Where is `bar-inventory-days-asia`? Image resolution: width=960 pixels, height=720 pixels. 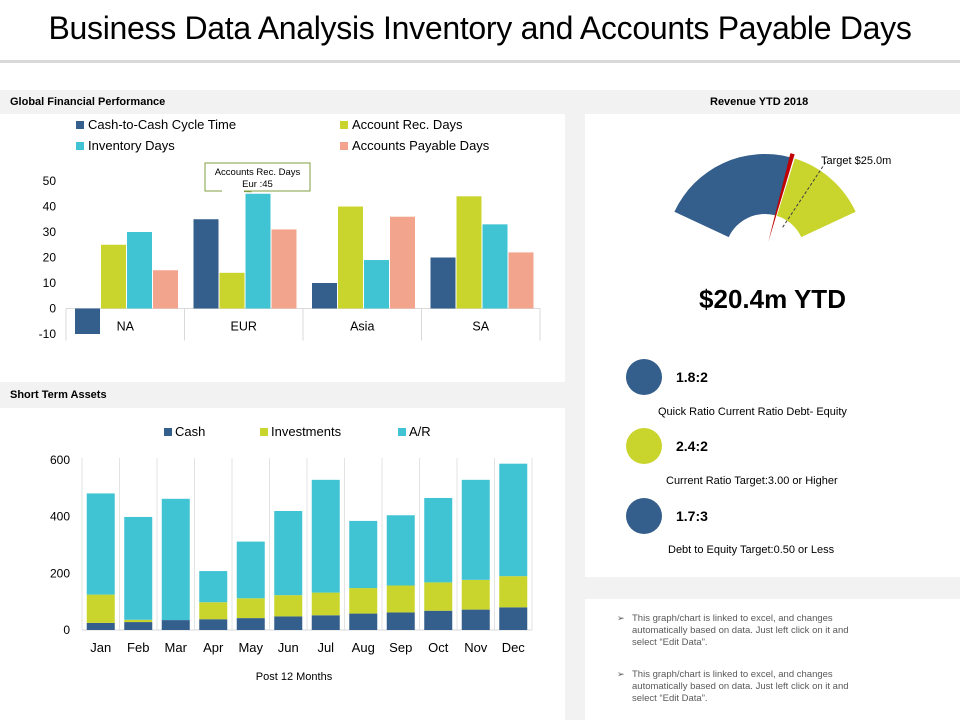 bar-inventory-days-asia is located at coordinates (376, 284).